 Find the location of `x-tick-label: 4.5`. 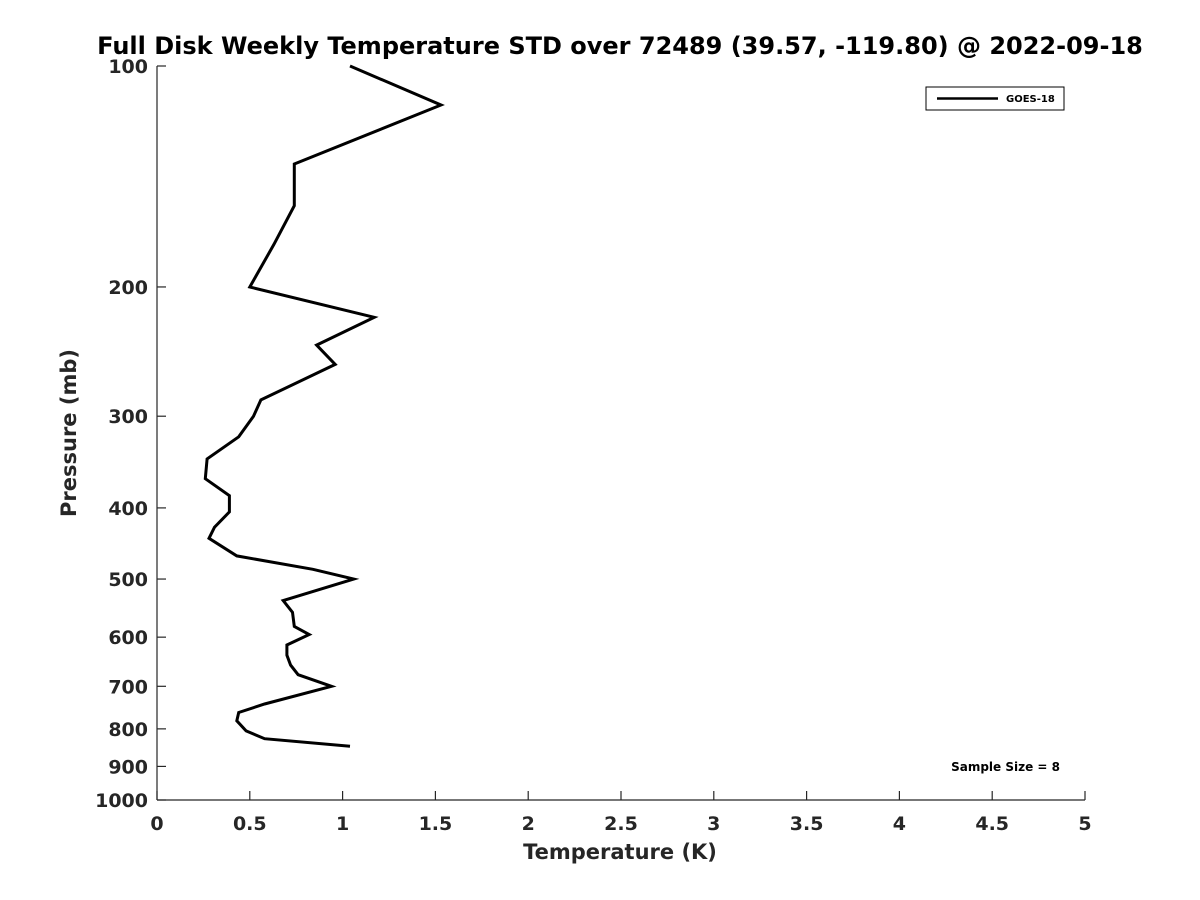

x-tick-label: 4.5 is located at coordinates (992, 824).